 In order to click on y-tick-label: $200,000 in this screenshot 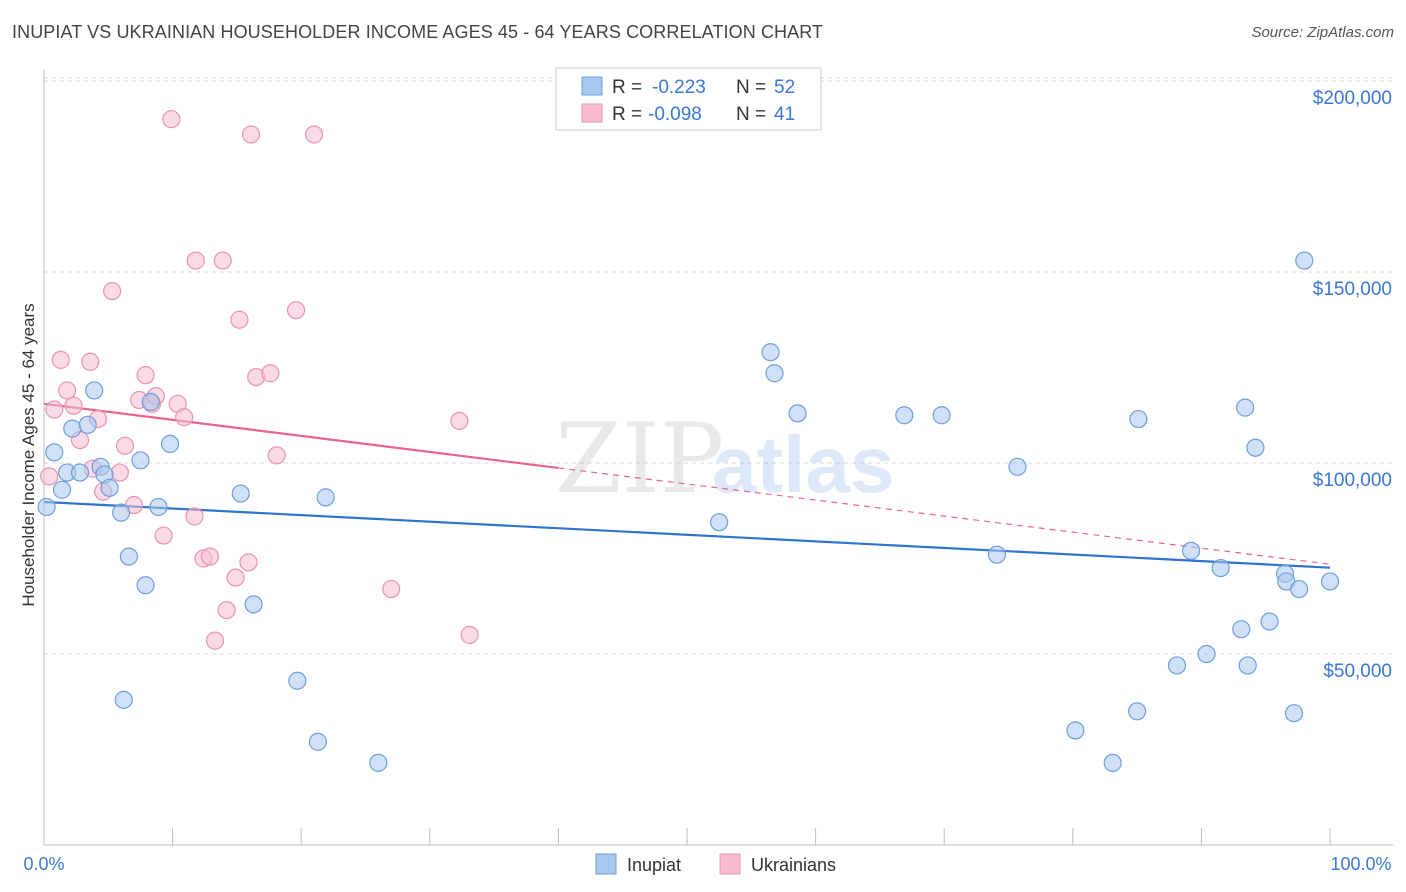, I will do `click(1352, 98)`.